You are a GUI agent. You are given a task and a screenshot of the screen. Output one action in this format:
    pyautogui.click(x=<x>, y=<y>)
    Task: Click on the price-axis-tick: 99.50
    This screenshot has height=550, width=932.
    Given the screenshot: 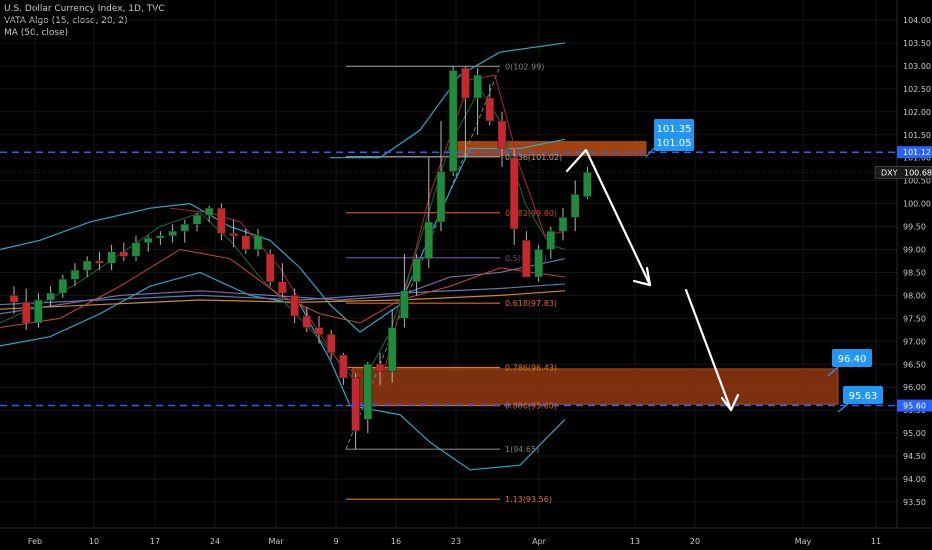 What is the action you would take?
    pyautogui.click(x=914, y=227)
    